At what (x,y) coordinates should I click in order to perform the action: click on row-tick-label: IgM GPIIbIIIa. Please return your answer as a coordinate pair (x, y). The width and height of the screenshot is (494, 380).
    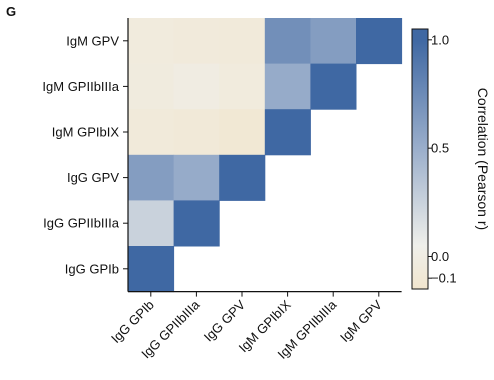
    Looking at the image, I should click on (80, 86).